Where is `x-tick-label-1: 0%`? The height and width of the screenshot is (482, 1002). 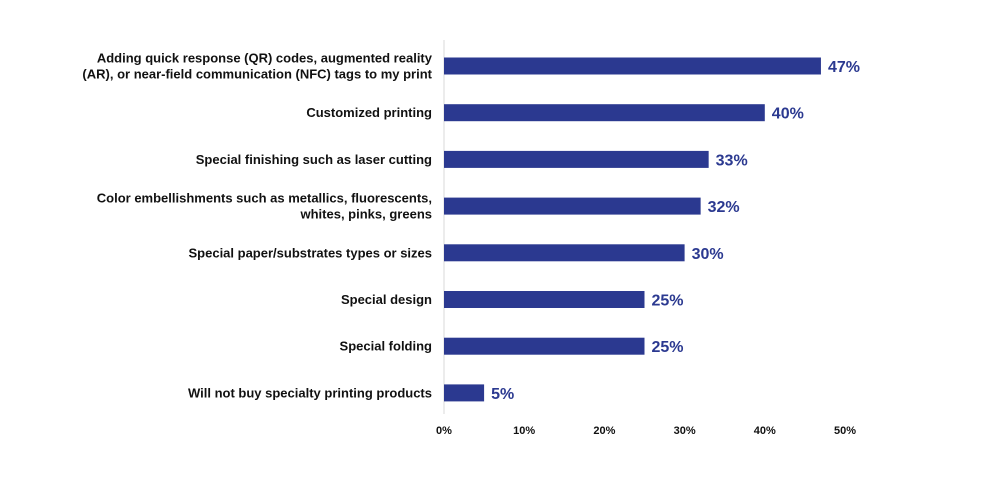 x-tick-label-1: 0% is located at coordinates (444, 431).